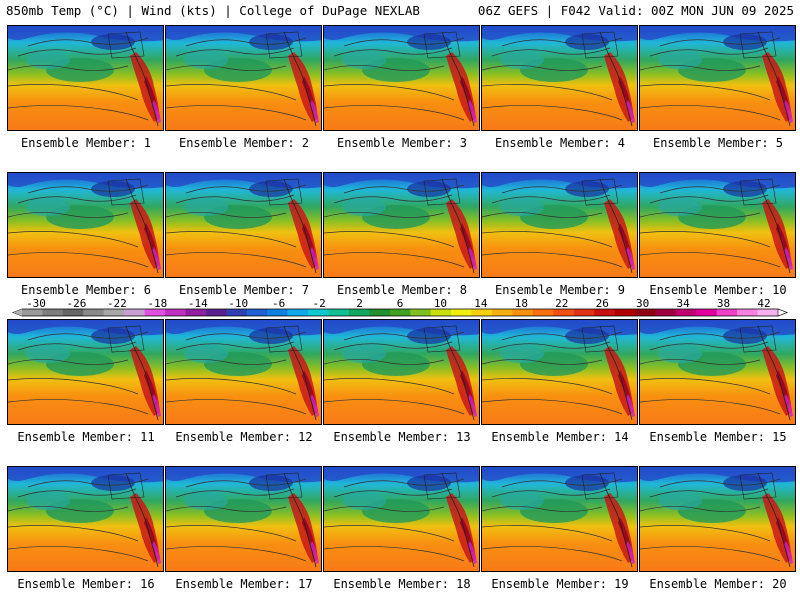 The image size is (800, 600). What do you see at coordinates (244, 290) in the screenshot?
I see `ensemble-member-label: Ensemble Member: 7` at bounding box center [244, 290].